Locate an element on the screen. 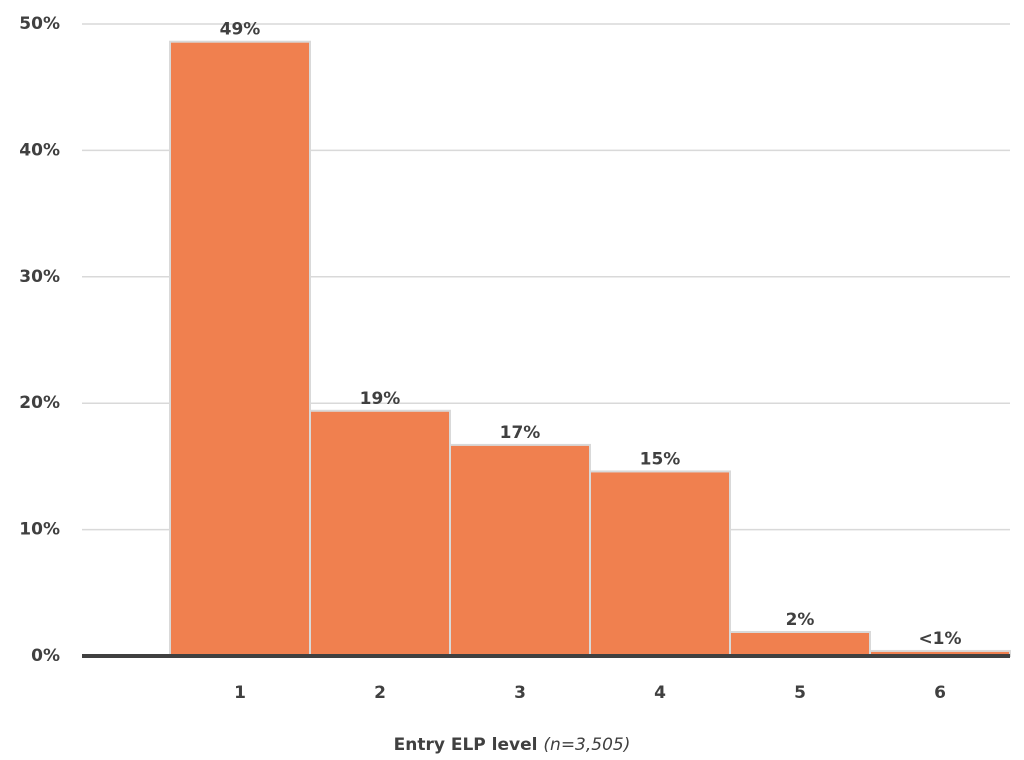 Image resolution: width=1024 pixels, height=760 pixels. y-tick-label: 30% is located at coordinates (39, 277).